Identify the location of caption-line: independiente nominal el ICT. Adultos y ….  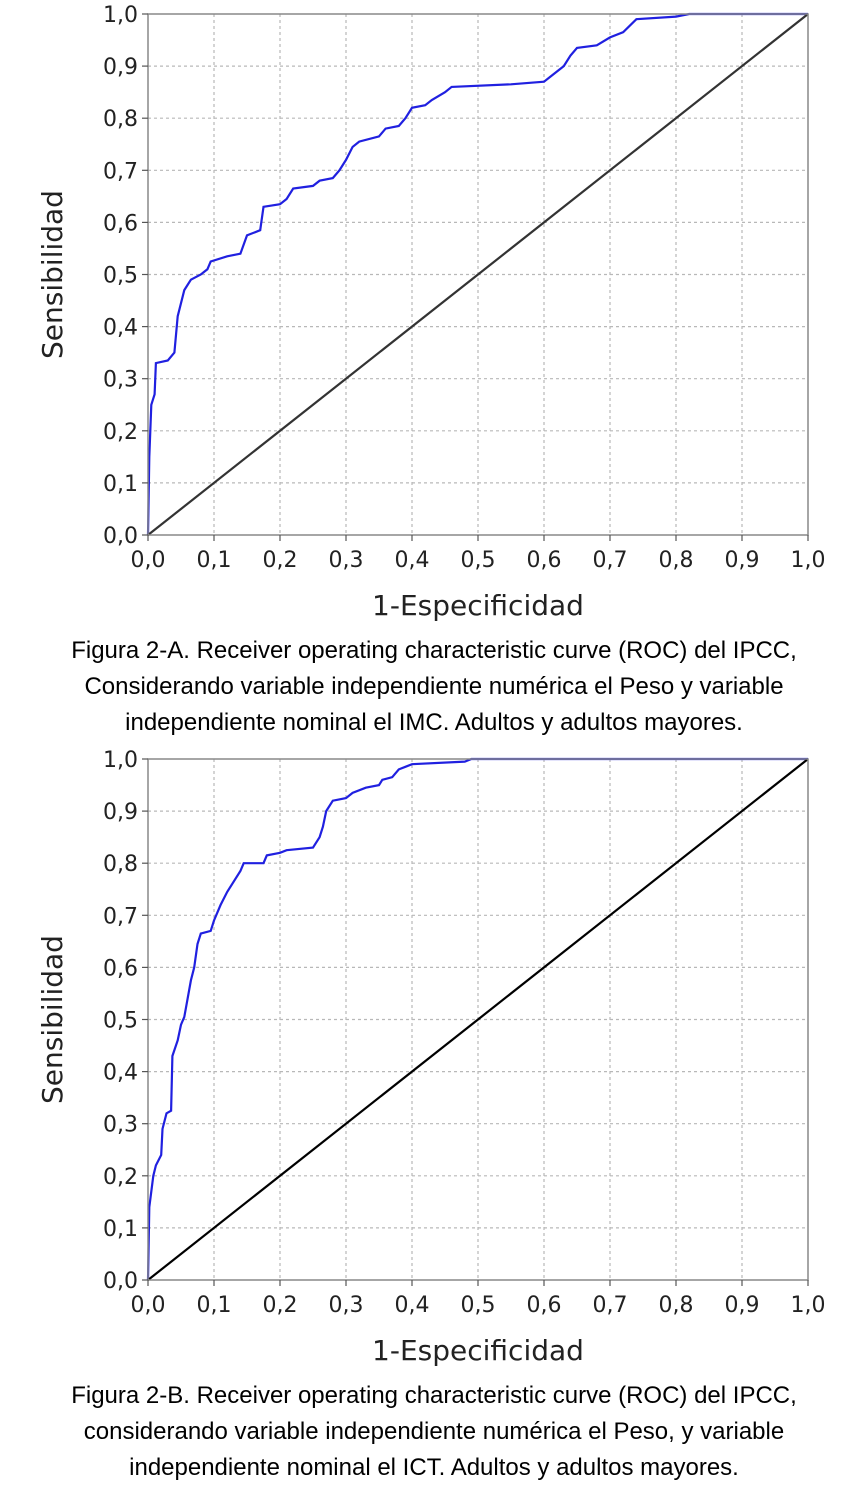
(434, 1467).